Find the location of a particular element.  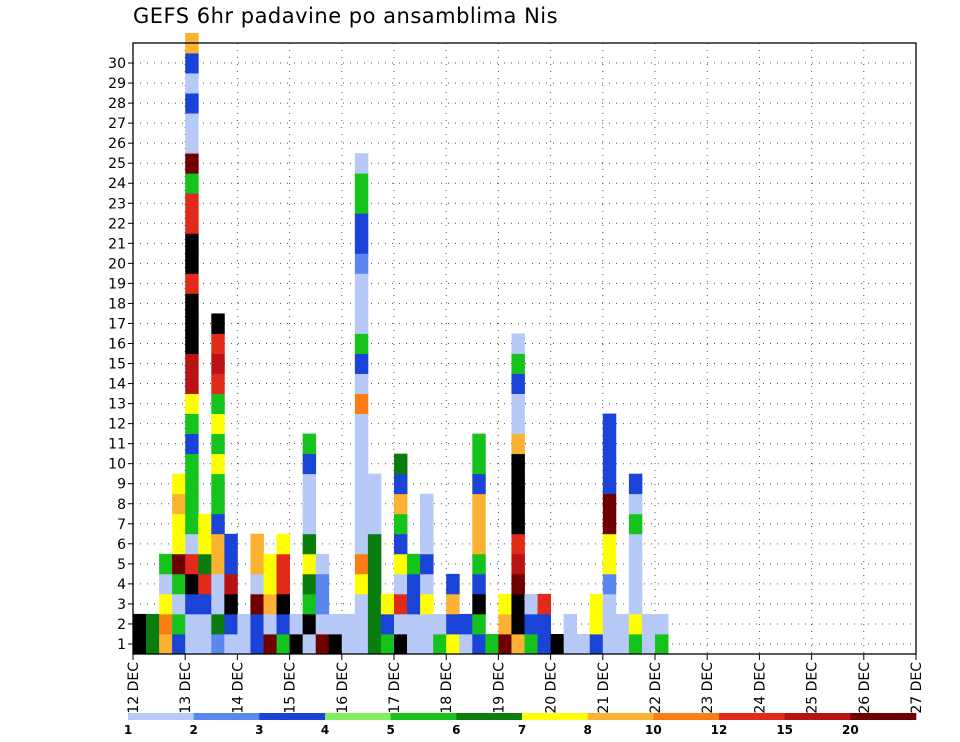

legend-label: 8 is located at coordinates (587, 730).